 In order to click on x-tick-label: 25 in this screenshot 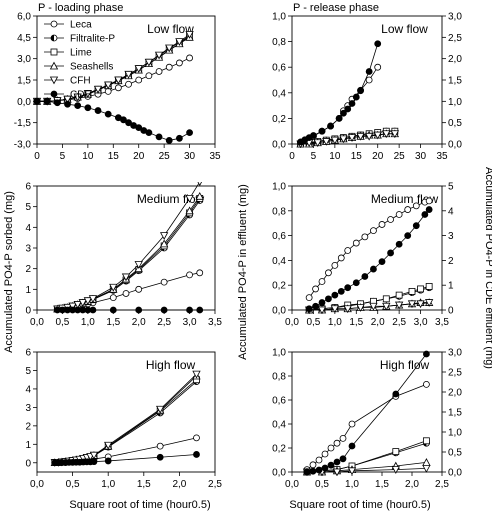, I will do `click(400, 156)`.